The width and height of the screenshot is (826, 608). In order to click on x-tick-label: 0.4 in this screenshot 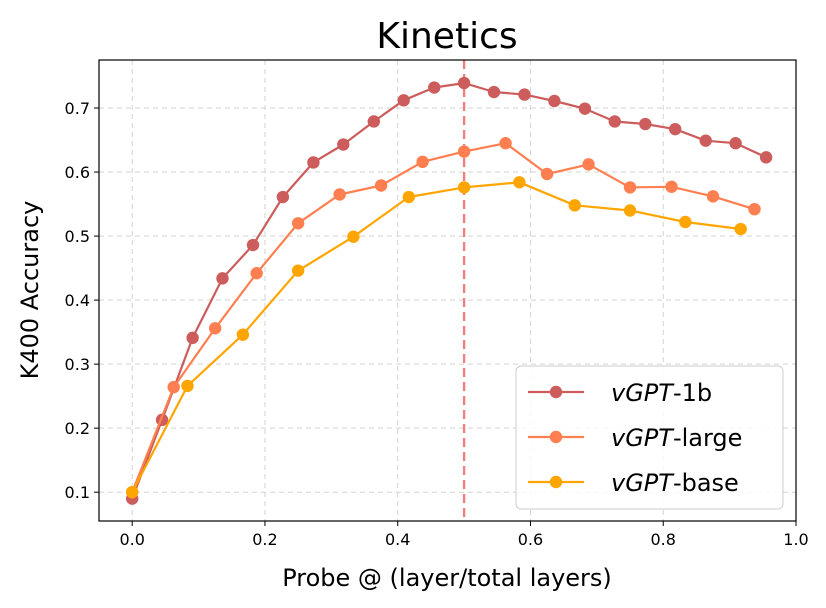, I will do `click(397, 539)`.